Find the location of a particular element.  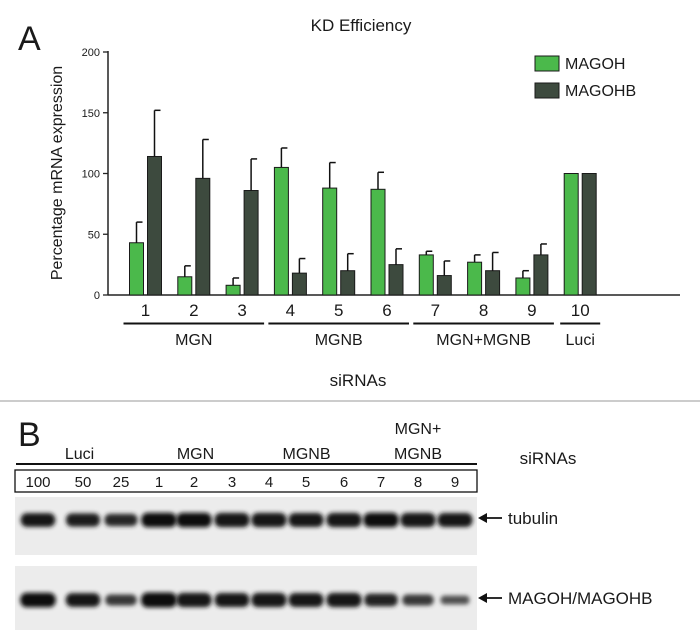

blot-group-label: MGN is located at coordinates (195, 454).